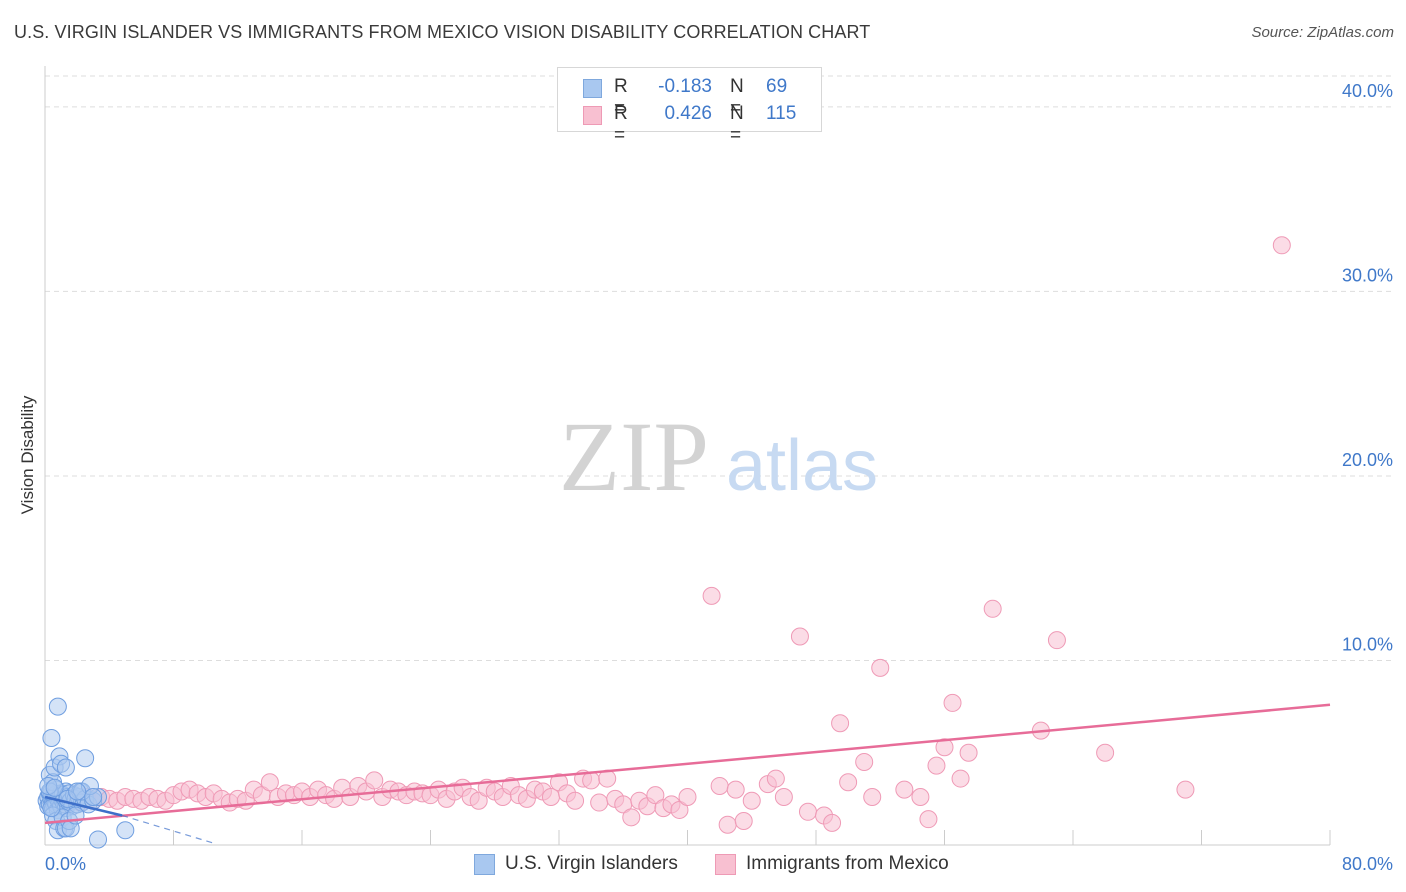 This screenshot has height=892, width=1406. What do you see at coordinates (1367, 644) in the screenshot?
I see `y-tick-label: 10.0%` at bounding box center [1367, 644].